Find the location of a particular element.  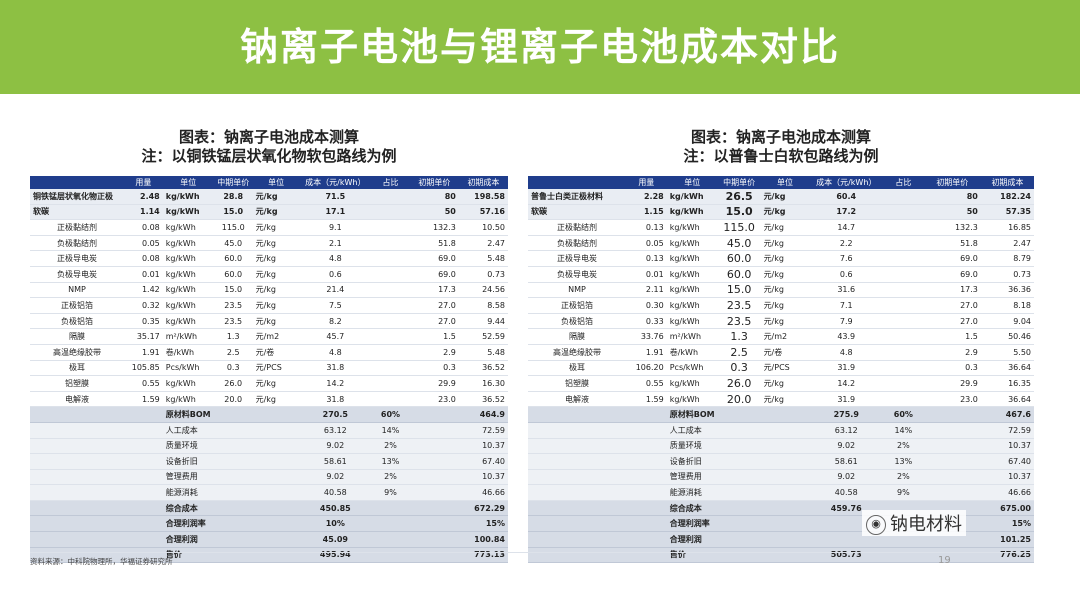

material-row: NMP 2.11 kg/kWh 15.0 元/kg 31.6 17.3 36.36 is located at coordinates (781, 290).